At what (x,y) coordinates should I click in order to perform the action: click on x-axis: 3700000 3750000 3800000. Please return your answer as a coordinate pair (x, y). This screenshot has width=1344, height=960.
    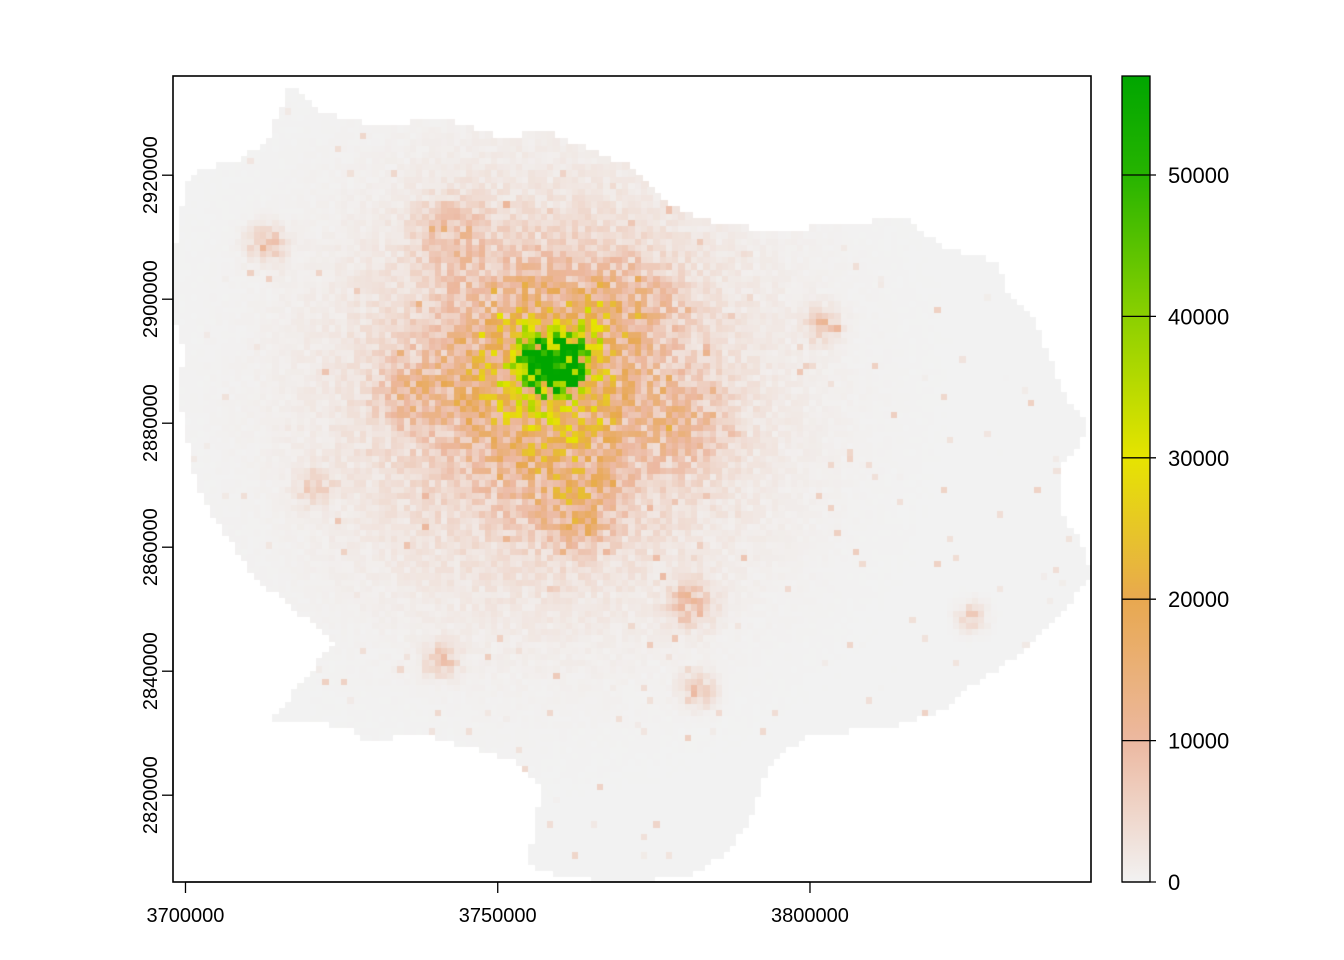
    Looking at the image, I should click on (498, 904).